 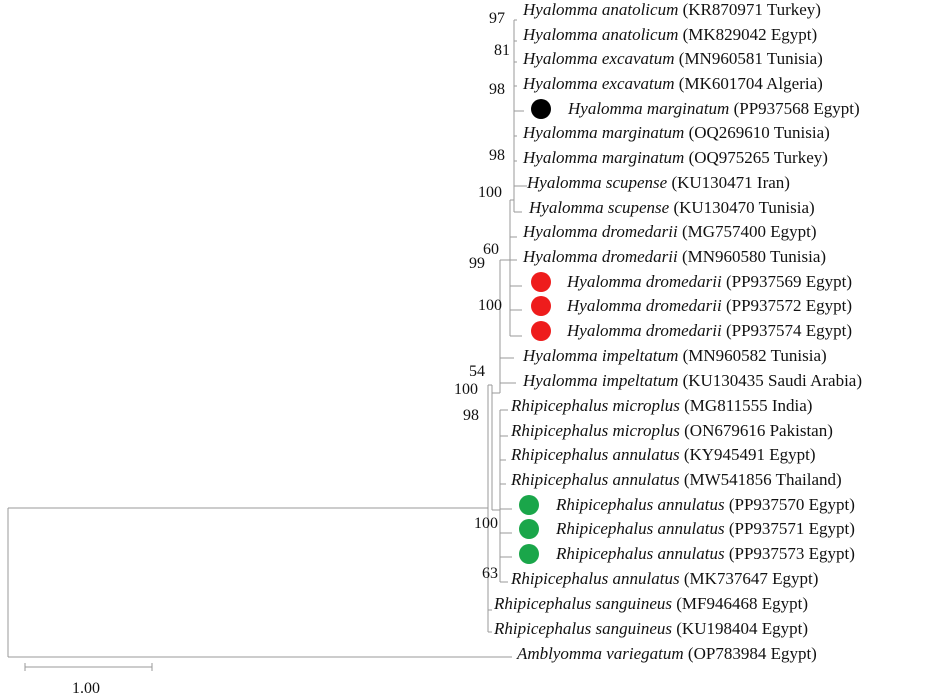 What do you see at coordinates (502, 50) in the screenshot?
I see `bootstrap-value: 81` at bounding box center [502, 50].